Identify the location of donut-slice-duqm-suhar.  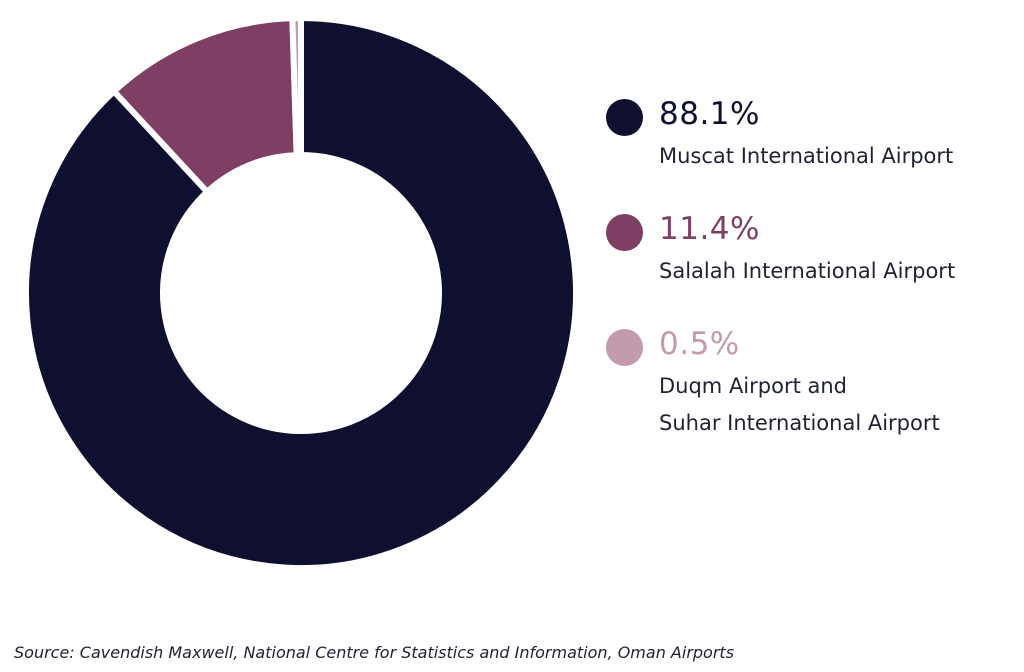
(296, 86).